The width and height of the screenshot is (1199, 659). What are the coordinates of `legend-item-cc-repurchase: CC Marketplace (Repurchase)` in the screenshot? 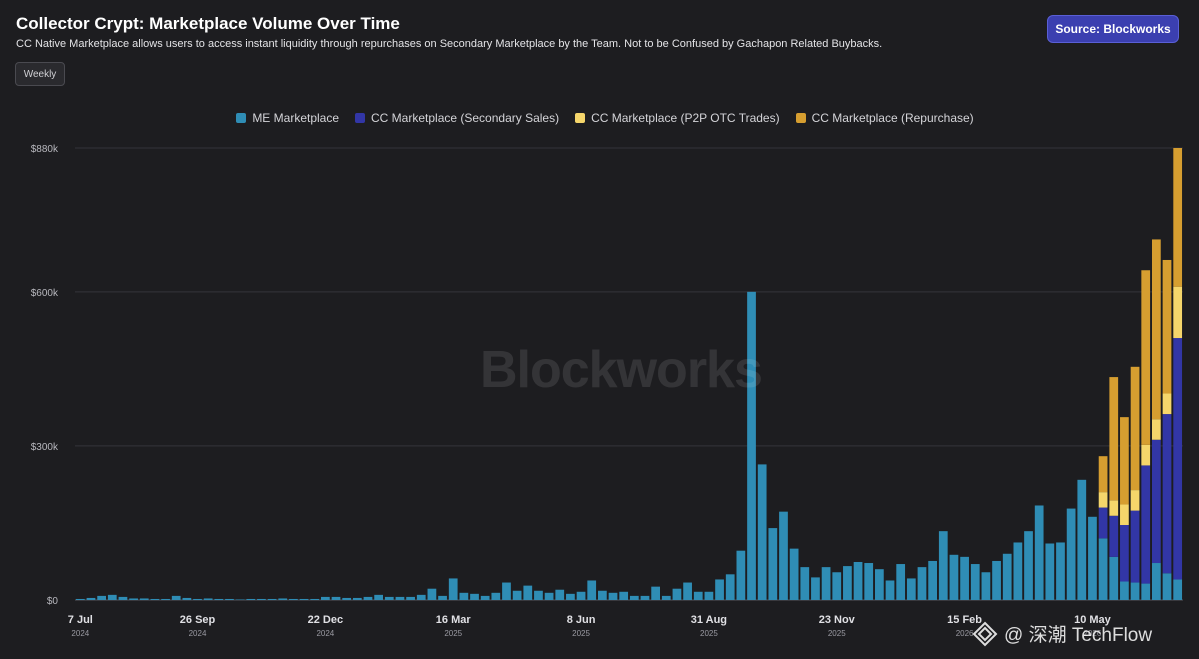 It's located at (884, 118).